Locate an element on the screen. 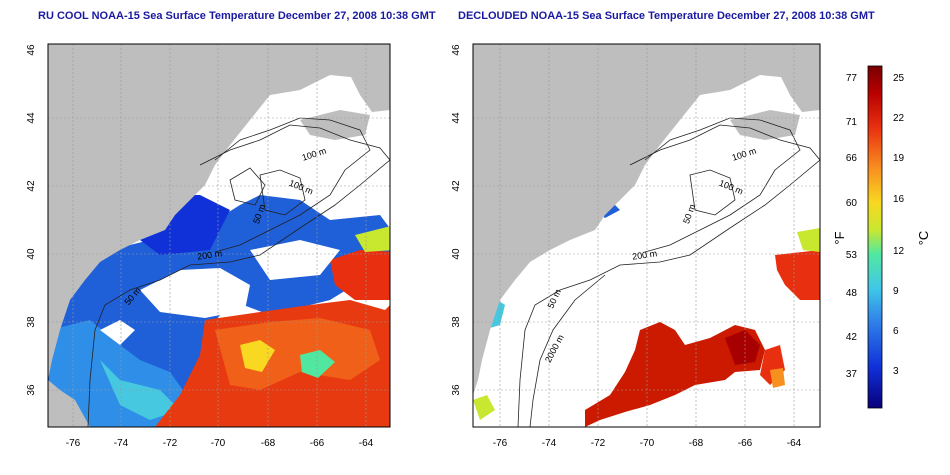 The image size is (950, 475). fahrenheit-tick: 60 is located at coordinates (852, 203).